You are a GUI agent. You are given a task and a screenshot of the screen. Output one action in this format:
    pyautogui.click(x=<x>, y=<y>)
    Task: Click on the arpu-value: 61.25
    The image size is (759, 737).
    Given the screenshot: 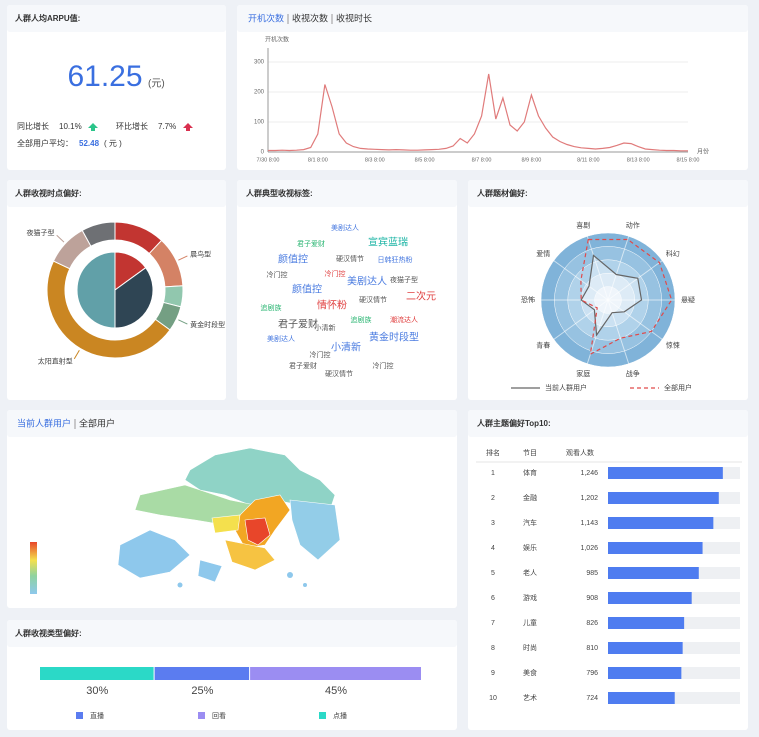 What is the action you would take?
    pyautogui.click(x=104, y=76)
    